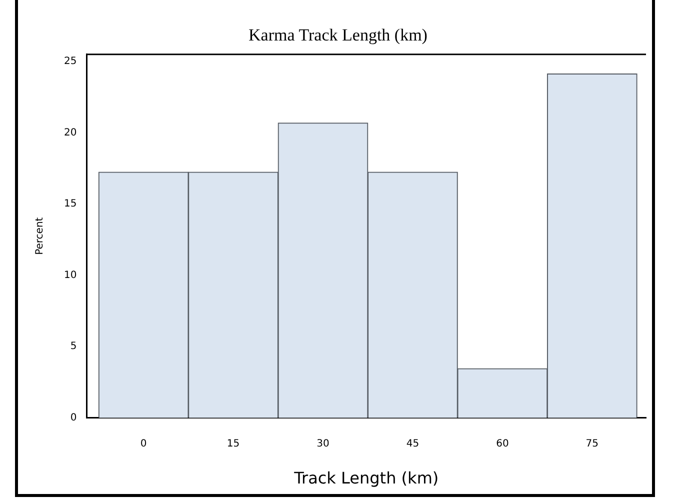 The width and height of the screenshot is (674, 503). Describe the element at coordinates (40, 236) in the screenshot. I see `y-axis-title: Percent` at that location.